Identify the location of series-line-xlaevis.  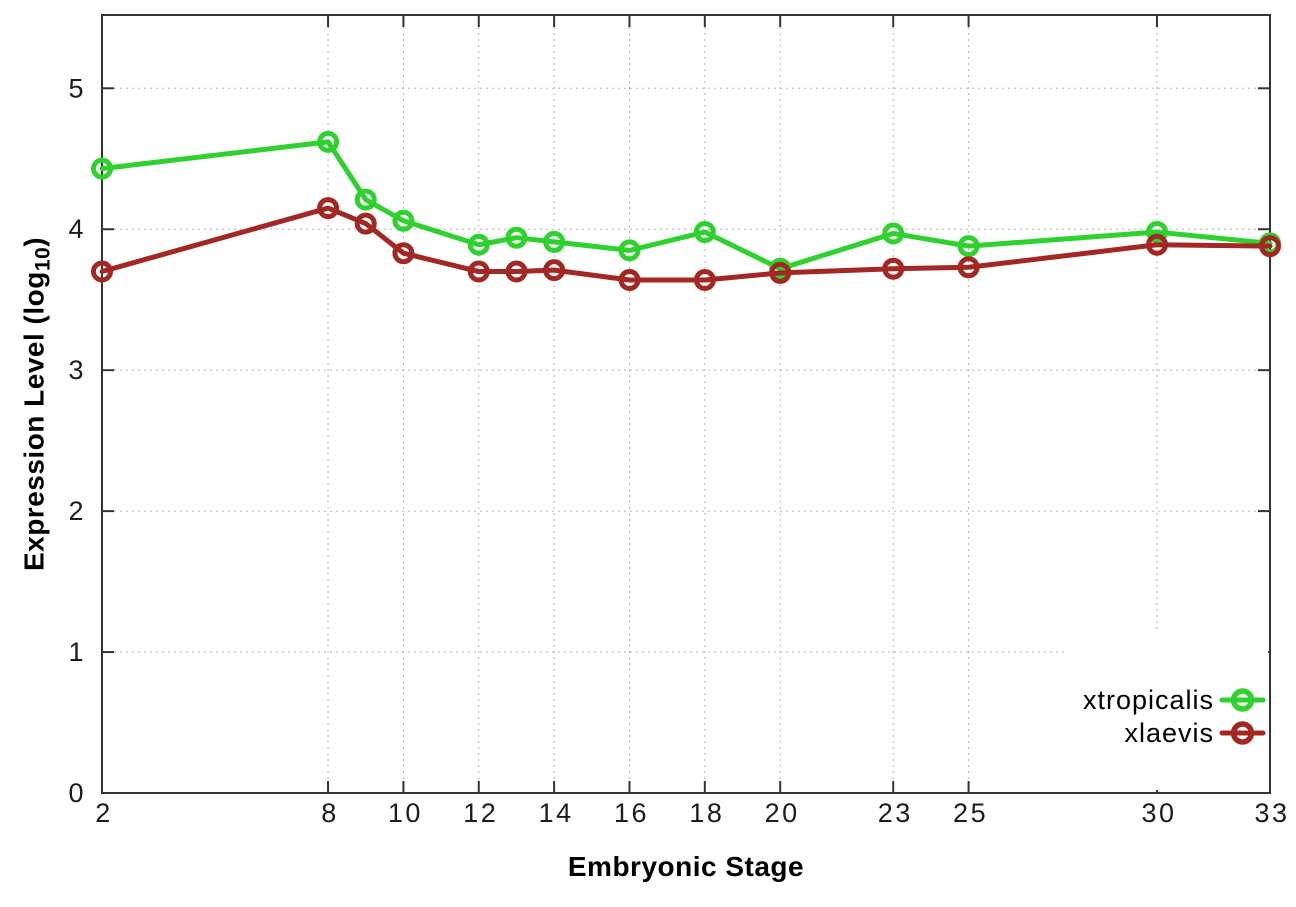
(686, 244).